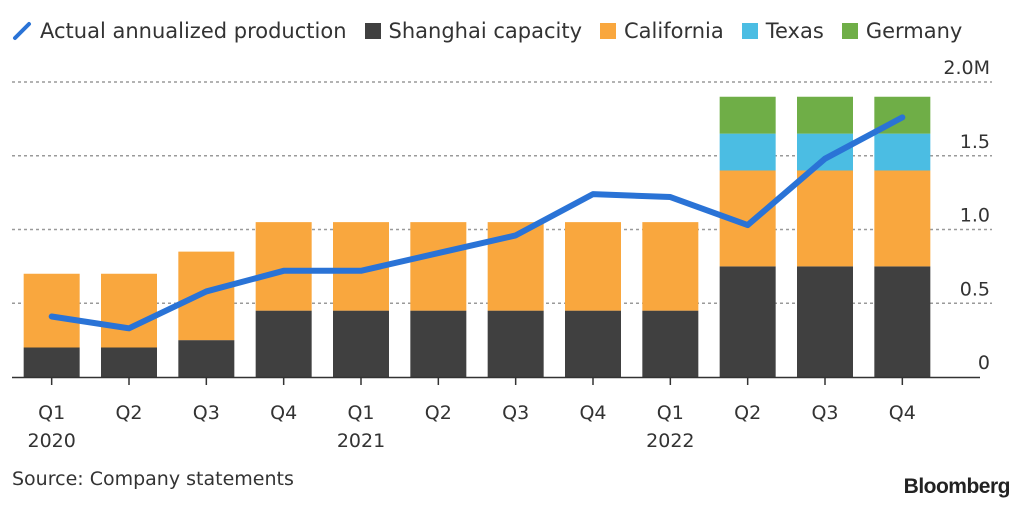 This screenshot has height=509, width=1024. Describe the element at coordinates (51, 441) in the screenshot. I see `x-tick-label-year: 2020` at that location.